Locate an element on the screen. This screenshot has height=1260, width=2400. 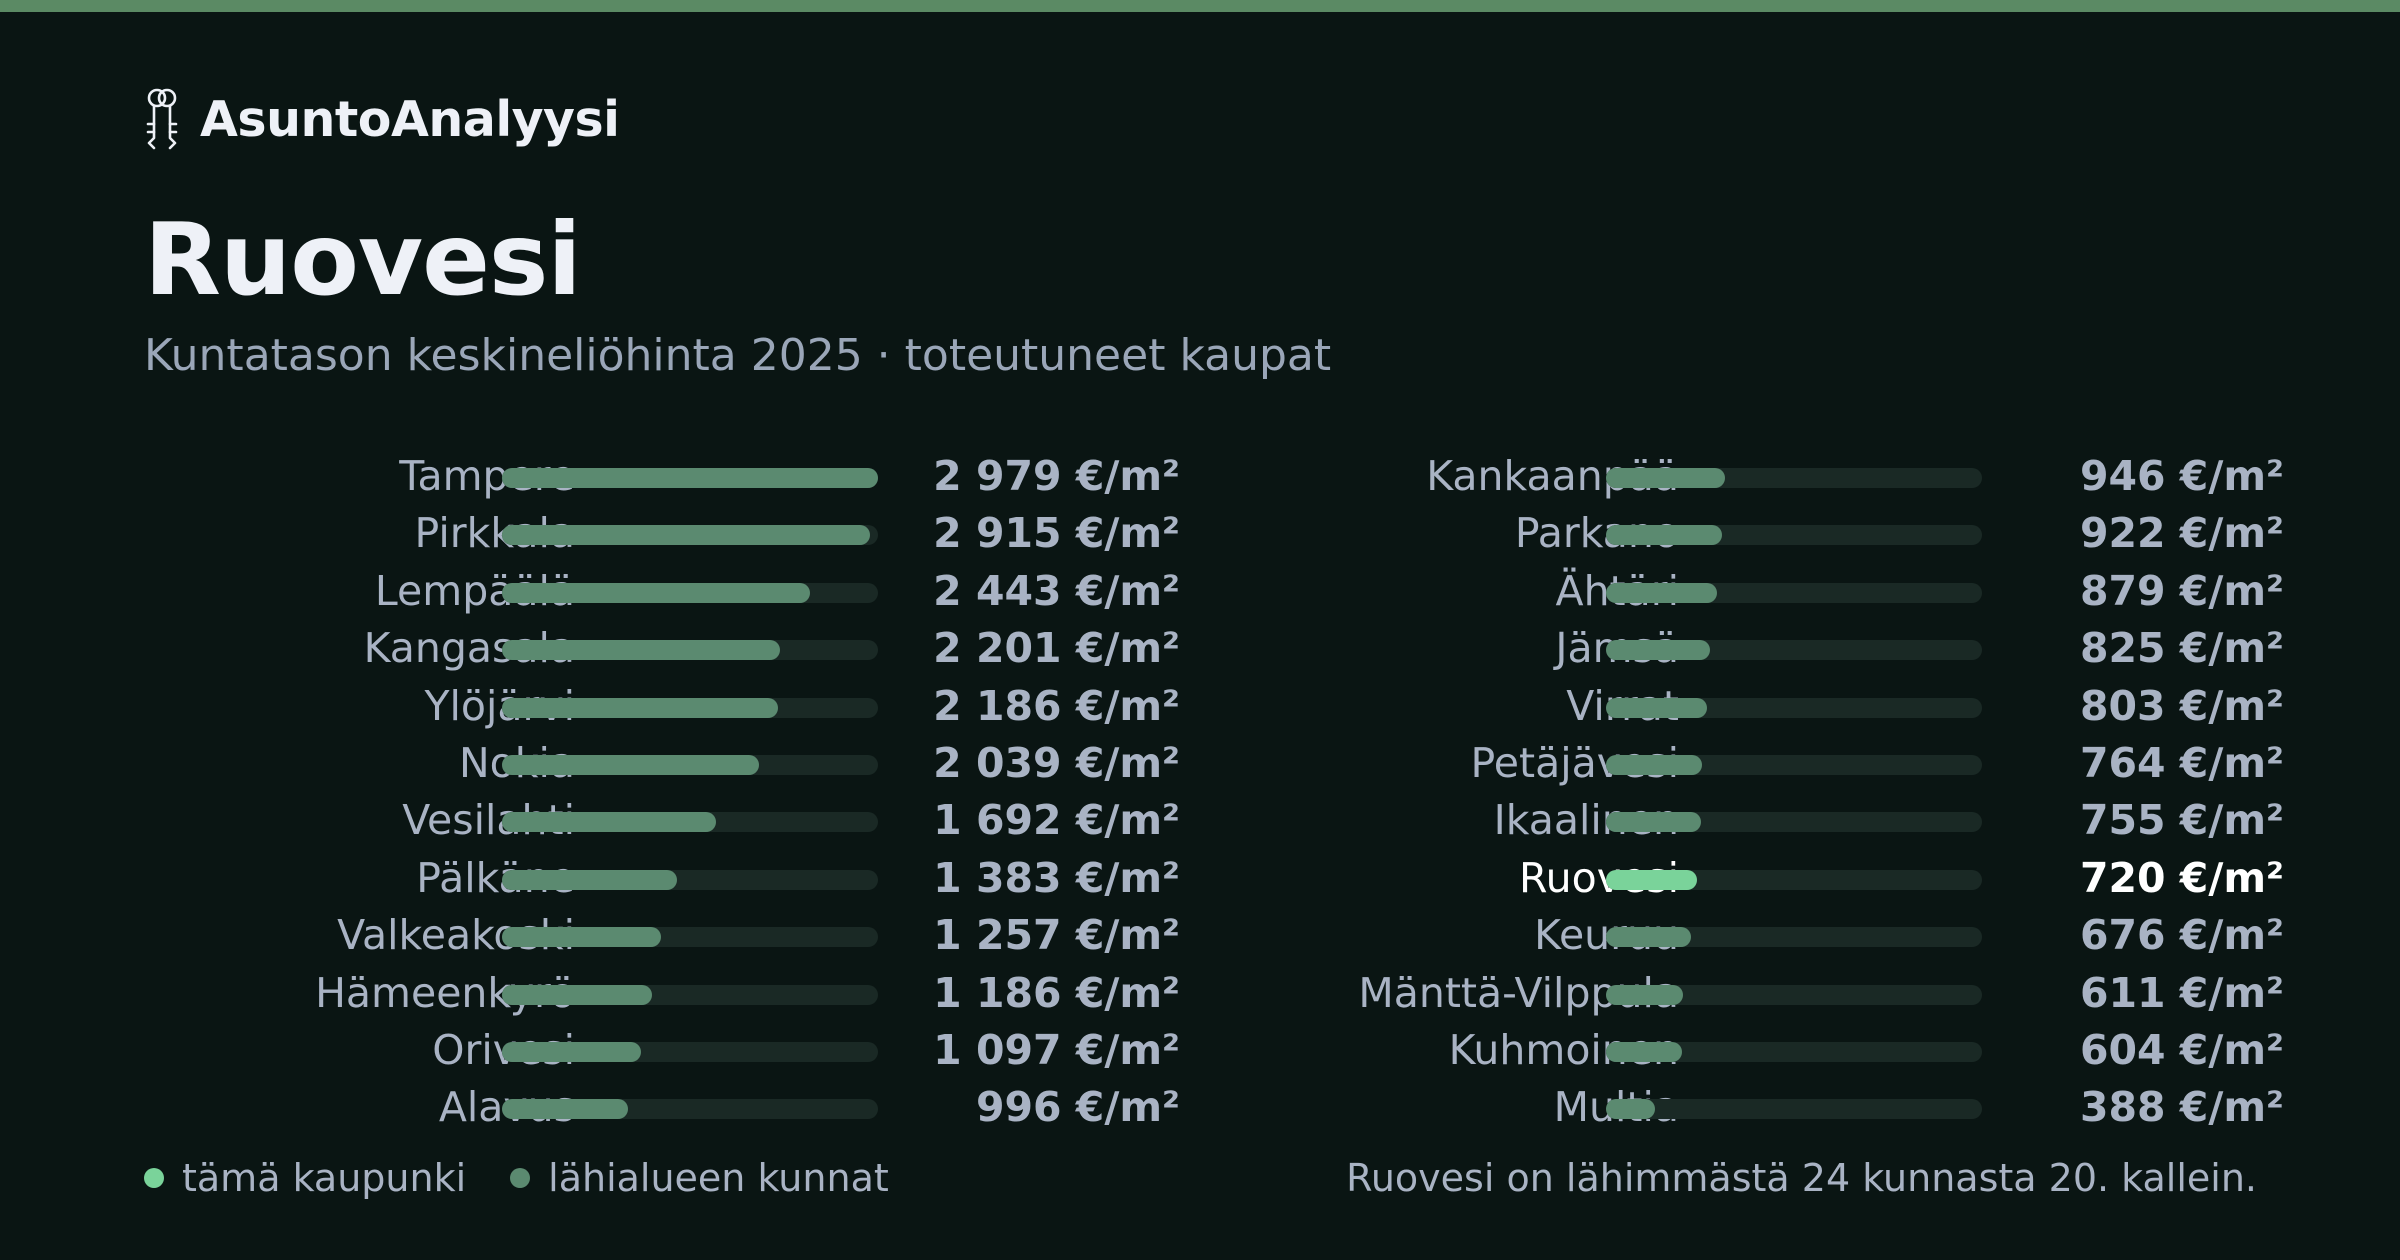
bar-row: Alavus996 €/m² is located at coordinates (640, 1107).